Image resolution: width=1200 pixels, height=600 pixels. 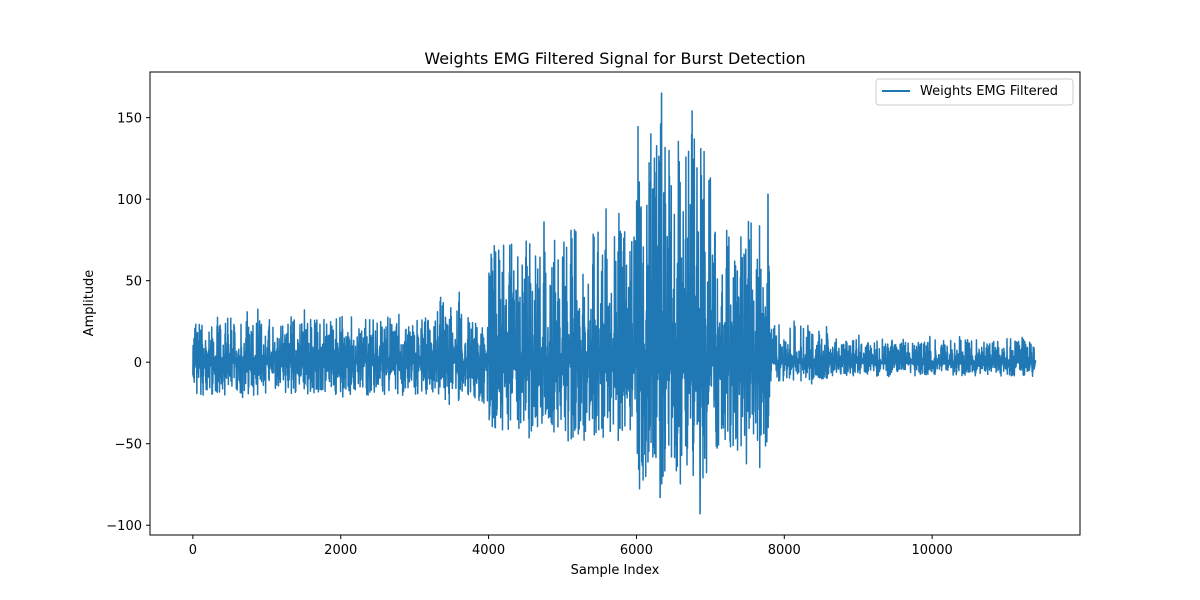 I want to click on y-tick-label: 0, so click(x=138, y=363).